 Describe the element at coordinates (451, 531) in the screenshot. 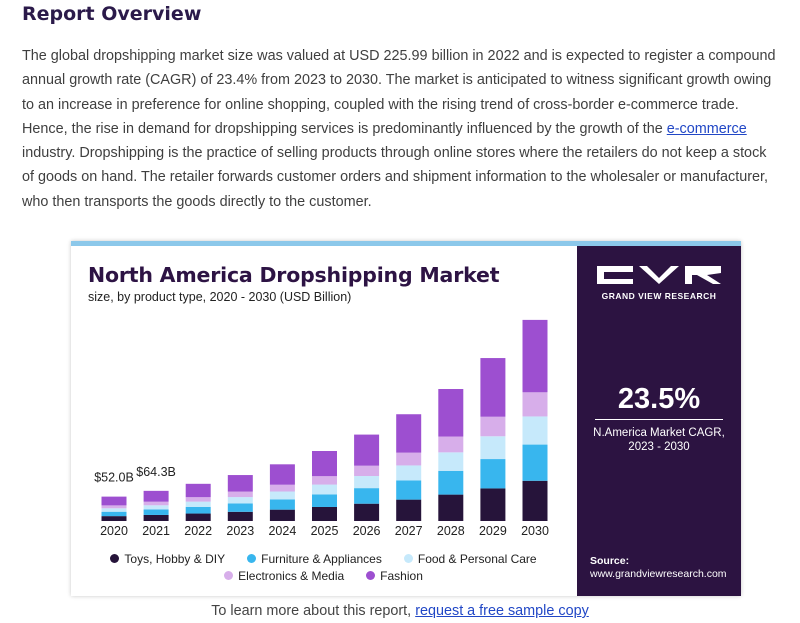

I see `x-tick-label: 2028` at that location.